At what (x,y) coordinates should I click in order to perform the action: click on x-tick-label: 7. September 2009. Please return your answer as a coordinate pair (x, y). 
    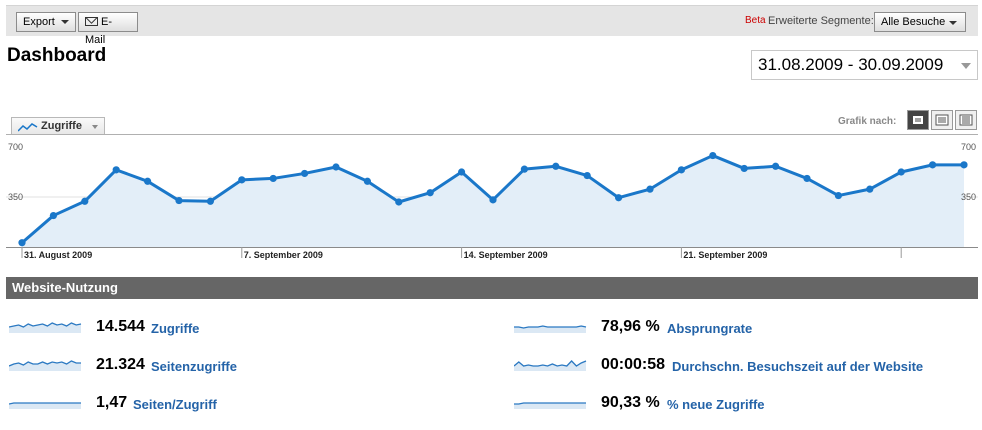
    Looking at the image, I should click on (283, 255).